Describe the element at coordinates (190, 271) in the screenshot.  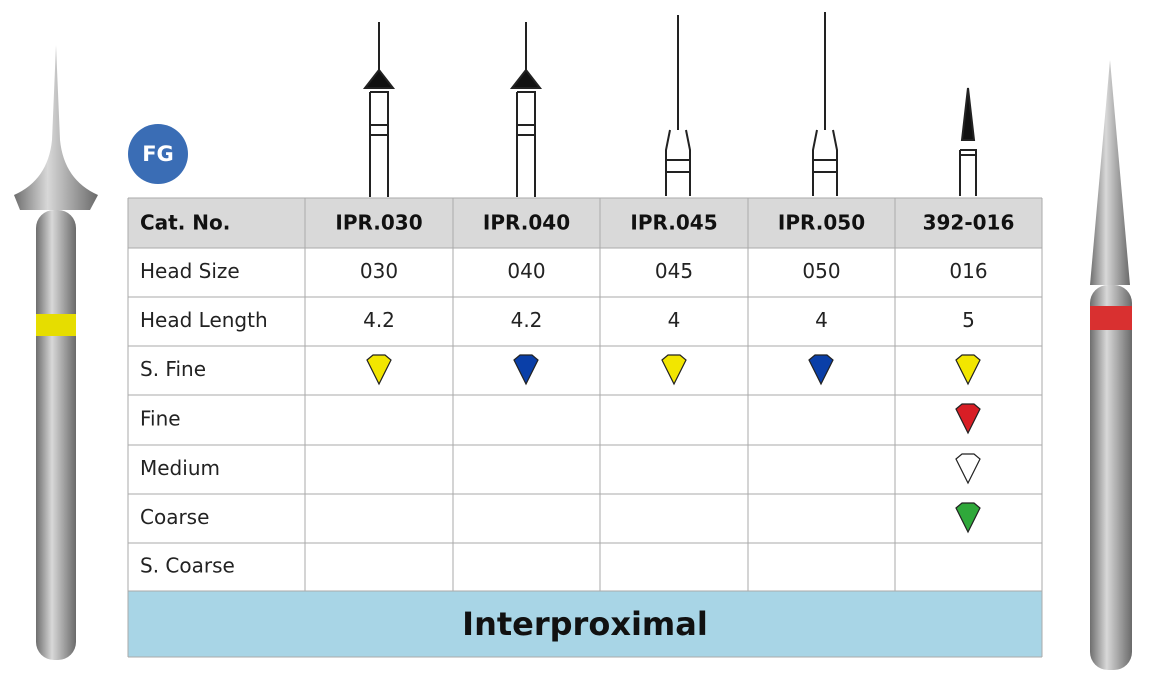
I see `row-label: Head Size` at that location.